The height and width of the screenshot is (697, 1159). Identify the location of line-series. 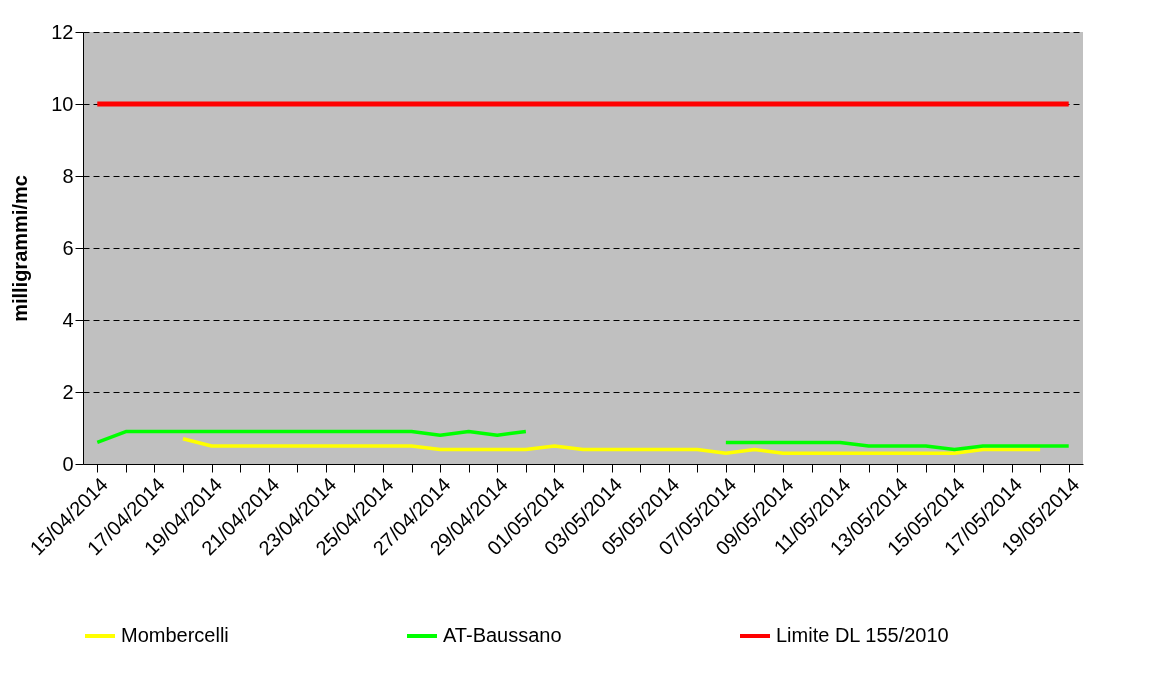
(611, 446).